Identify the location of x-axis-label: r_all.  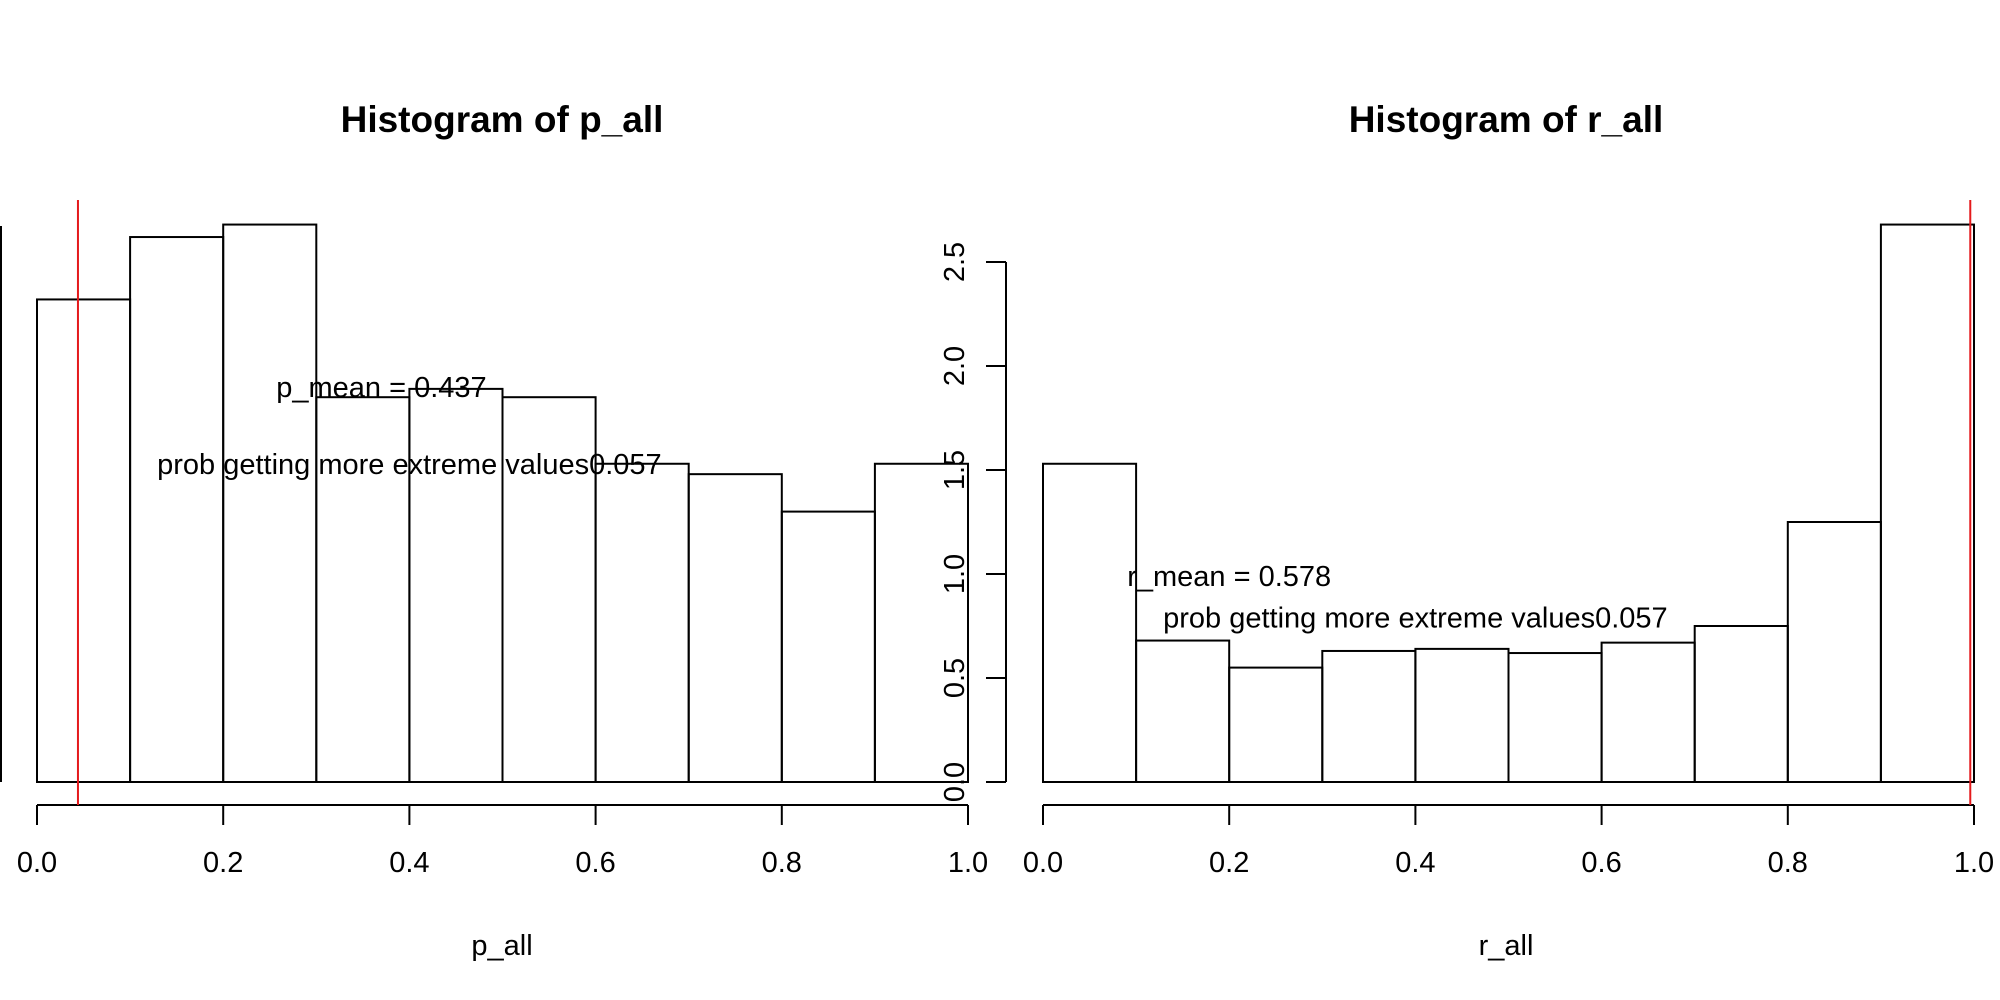
(1506, 946).